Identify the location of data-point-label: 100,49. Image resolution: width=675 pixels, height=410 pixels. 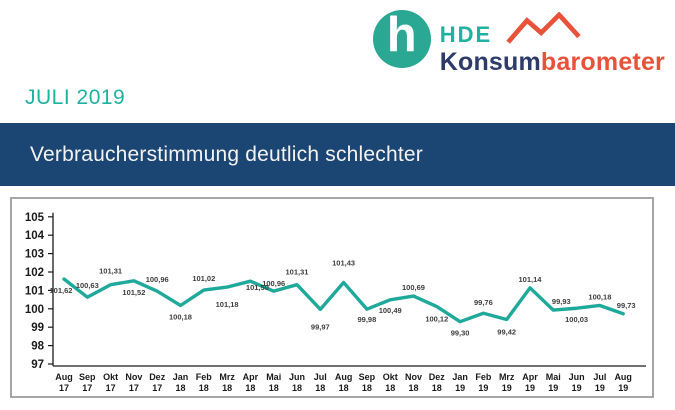
(390, 310).